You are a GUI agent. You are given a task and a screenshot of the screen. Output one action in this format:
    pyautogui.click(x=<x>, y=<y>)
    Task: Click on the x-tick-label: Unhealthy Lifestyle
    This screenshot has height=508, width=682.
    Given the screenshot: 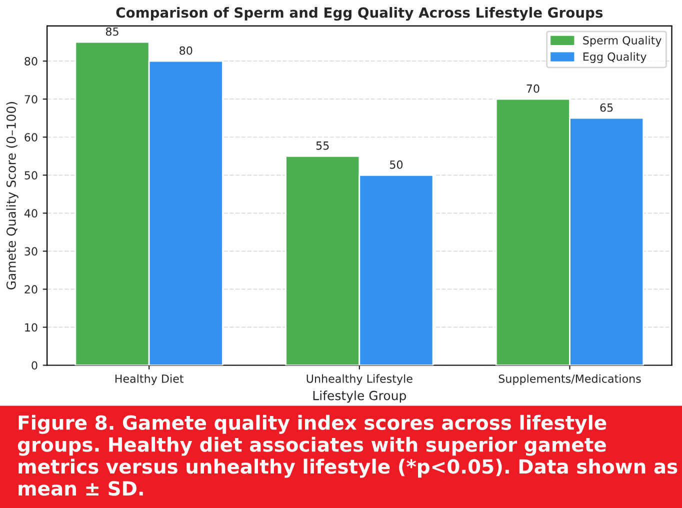 What is the action you would take?
    pyautogui.click(x=359, y=380)
    